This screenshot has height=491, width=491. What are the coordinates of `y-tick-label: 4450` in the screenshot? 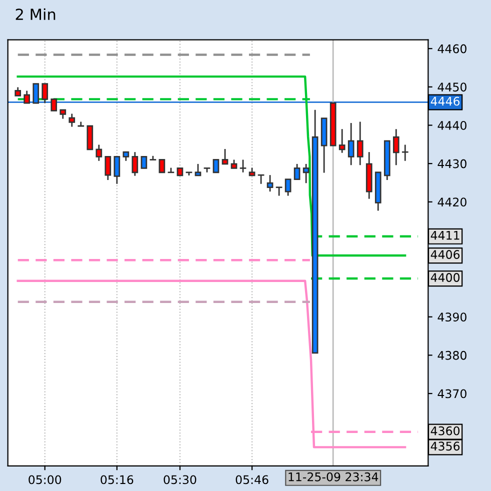 It's located at (452, 87).